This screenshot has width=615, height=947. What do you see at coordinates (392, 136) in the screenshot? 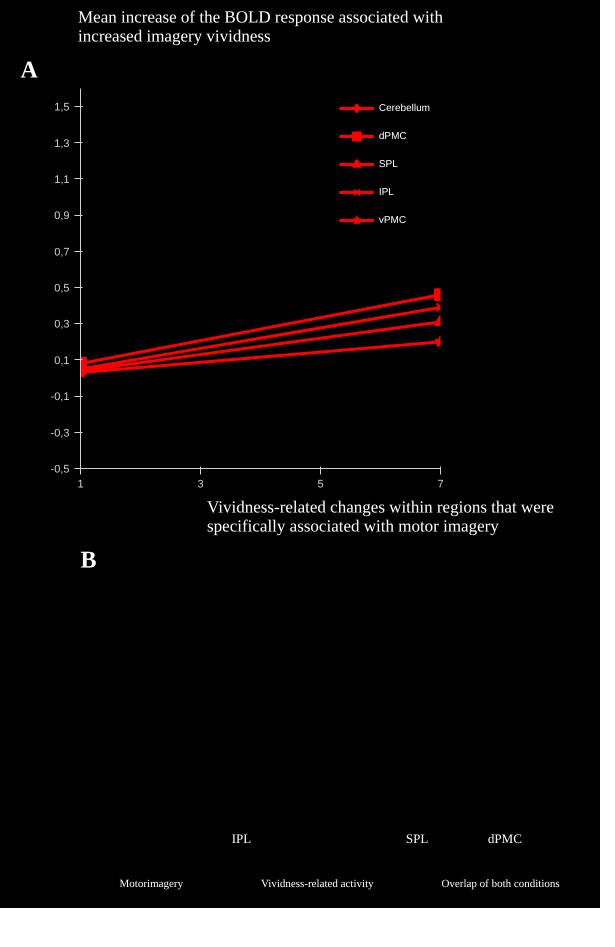
I see `legend-label: dPMC` at bounding box center [392, 136].